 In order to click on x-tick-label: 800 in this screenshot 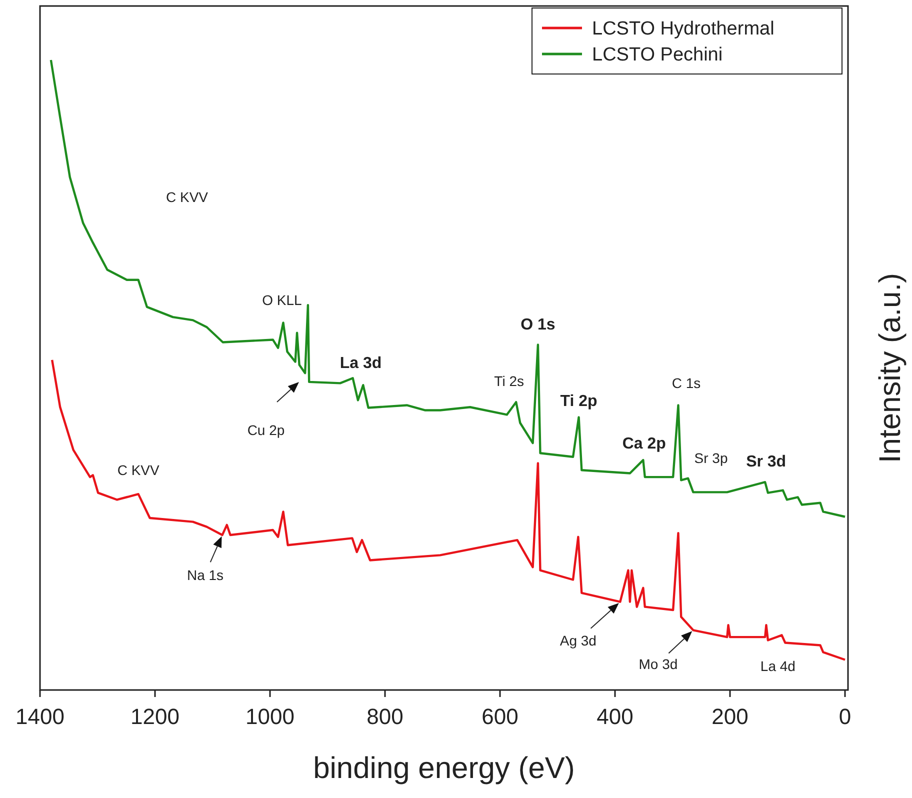, I will do `click(385, 716)`.